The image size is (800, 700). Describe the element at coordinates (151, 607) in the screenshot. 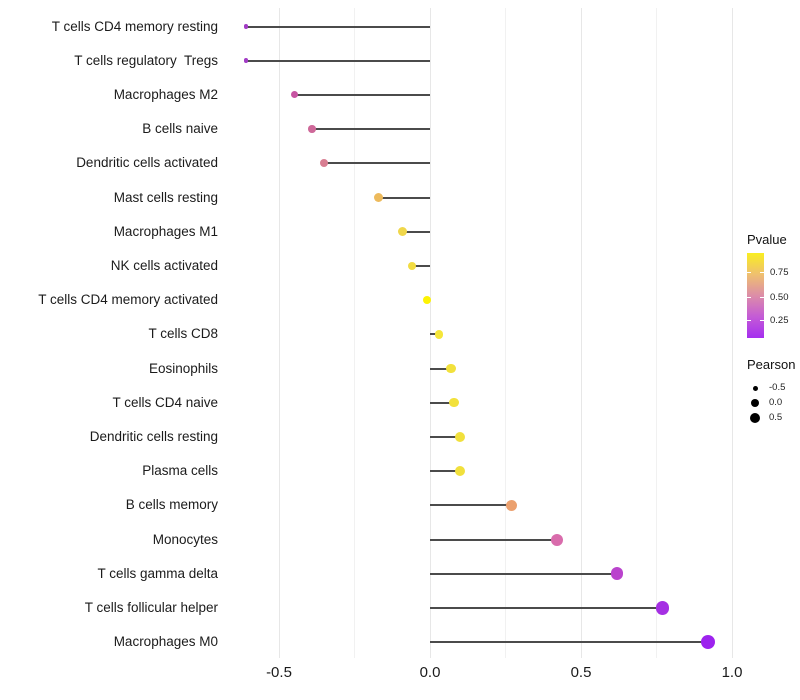

I see `y-axis-label: T cells follicular helper` at that location.